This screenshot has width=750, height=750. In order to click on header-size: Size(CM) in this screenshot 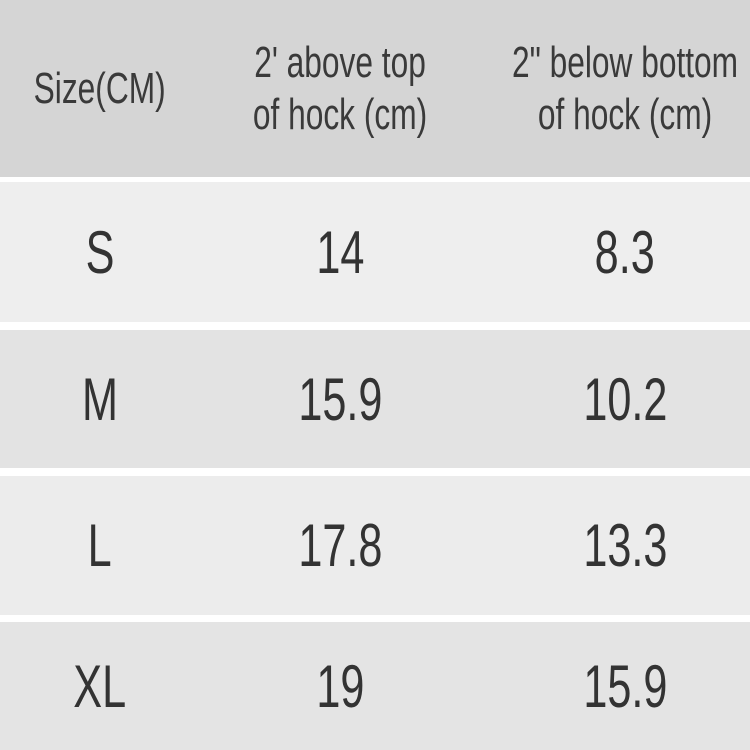, I will do `click(100, 88)`.